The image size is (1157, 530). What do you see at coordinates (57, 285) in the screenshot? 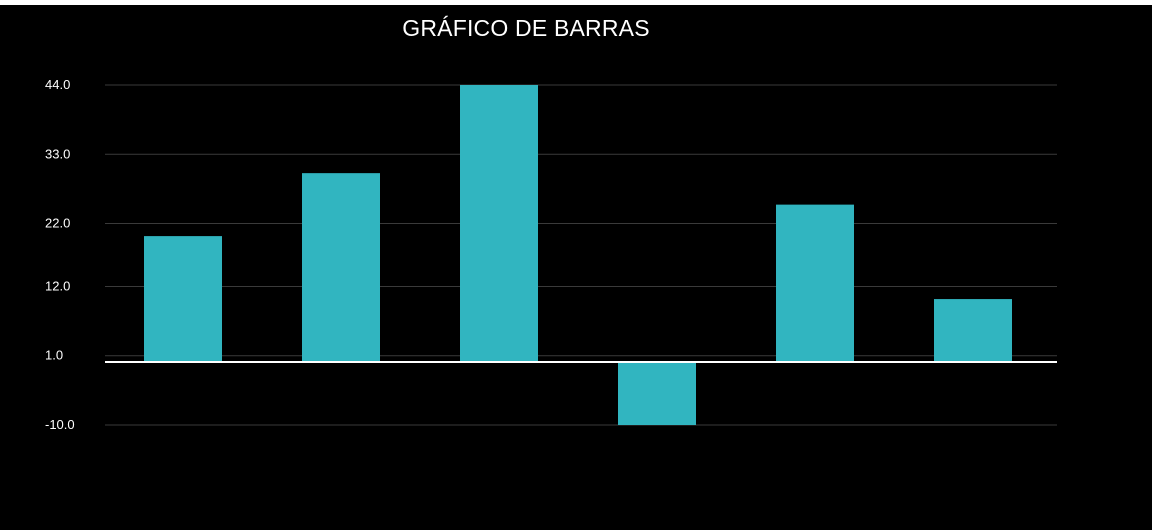
I see `y-tick-label: 12.0` at bounding box center [57, 285].